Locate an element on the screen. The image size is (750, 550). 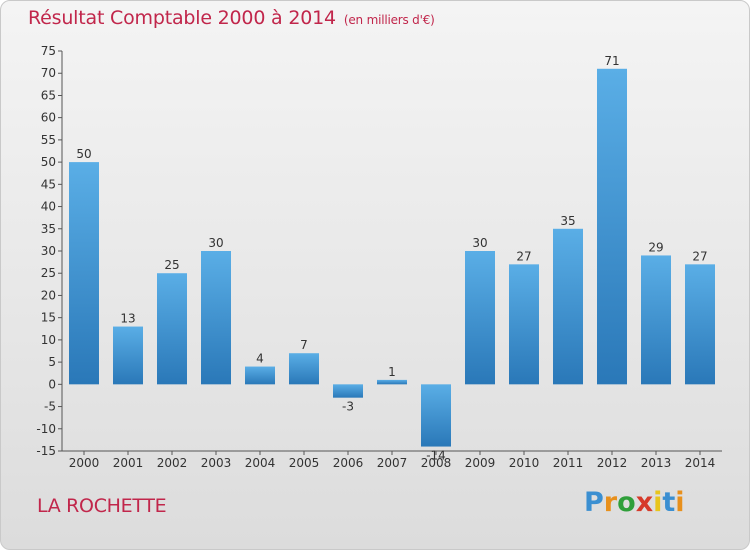
data-label: 1 is located at coordinates (392, 372).